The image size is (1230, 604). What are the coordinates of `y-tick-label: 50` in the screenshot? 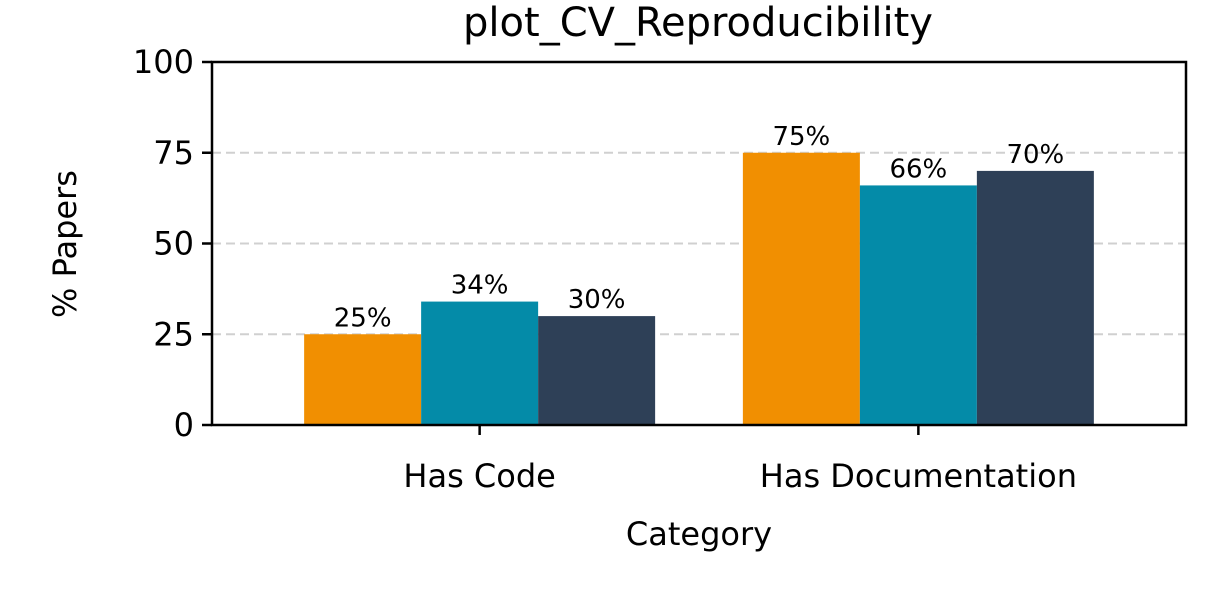 It's located at (173, 244).